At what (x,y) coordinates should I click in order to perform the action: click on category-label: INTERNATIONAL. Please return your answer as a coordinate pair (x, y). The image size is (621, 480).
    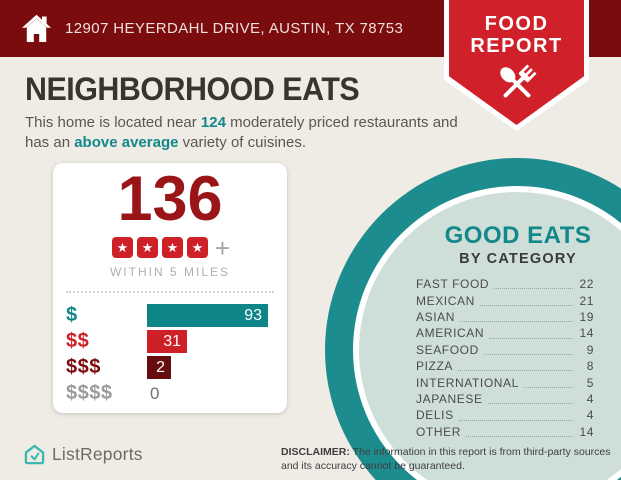
    Looking at the image, I should click on (467, 382).